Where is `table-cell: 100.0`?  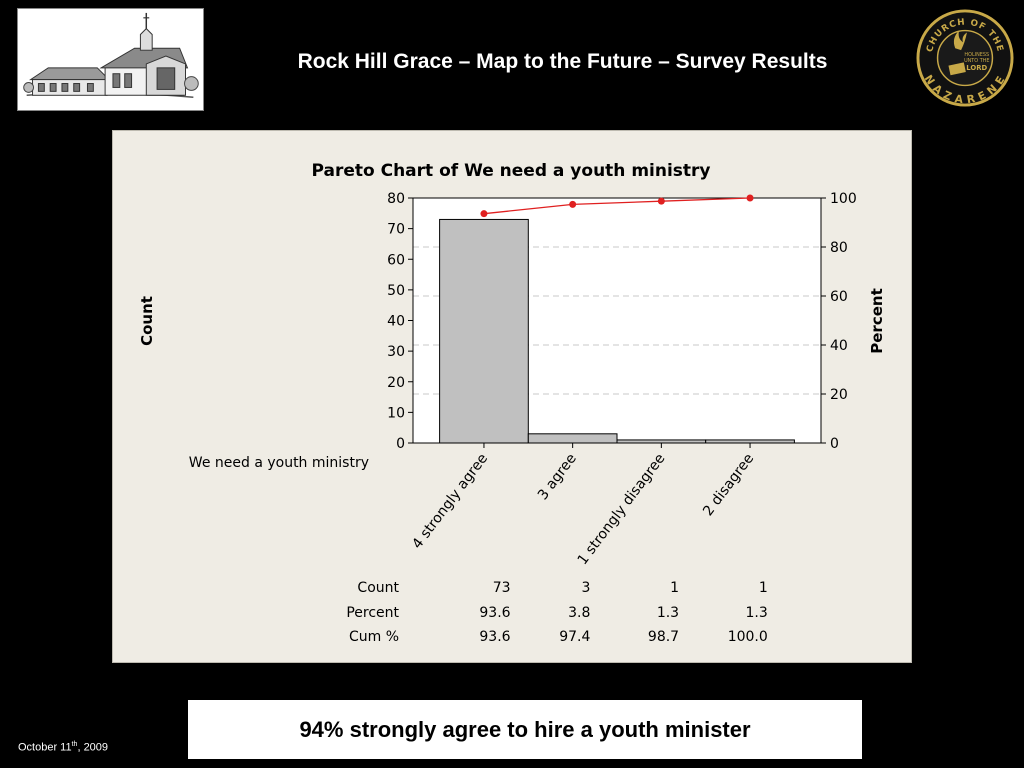
table-cell: 100.0 is located at coordinates (748, 637).